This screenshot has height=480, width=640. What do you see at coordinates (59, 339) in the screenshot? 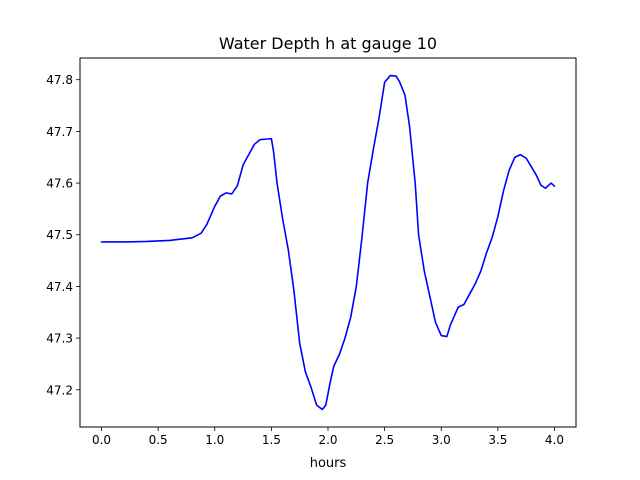
I see `y-tick-label: 47.3` at bounding box center [59, 339].